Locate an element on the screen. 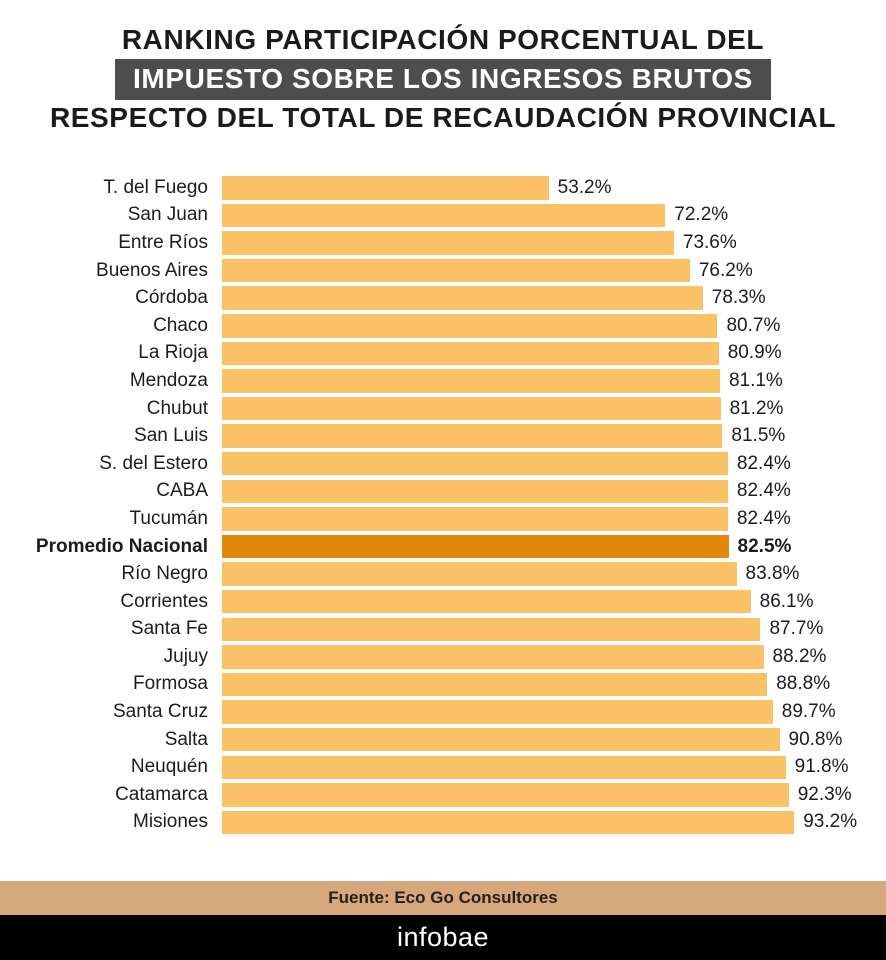 The height and width of the screenshot is (960, 886). row-label: Misiones is located at coordinates (170, 822).